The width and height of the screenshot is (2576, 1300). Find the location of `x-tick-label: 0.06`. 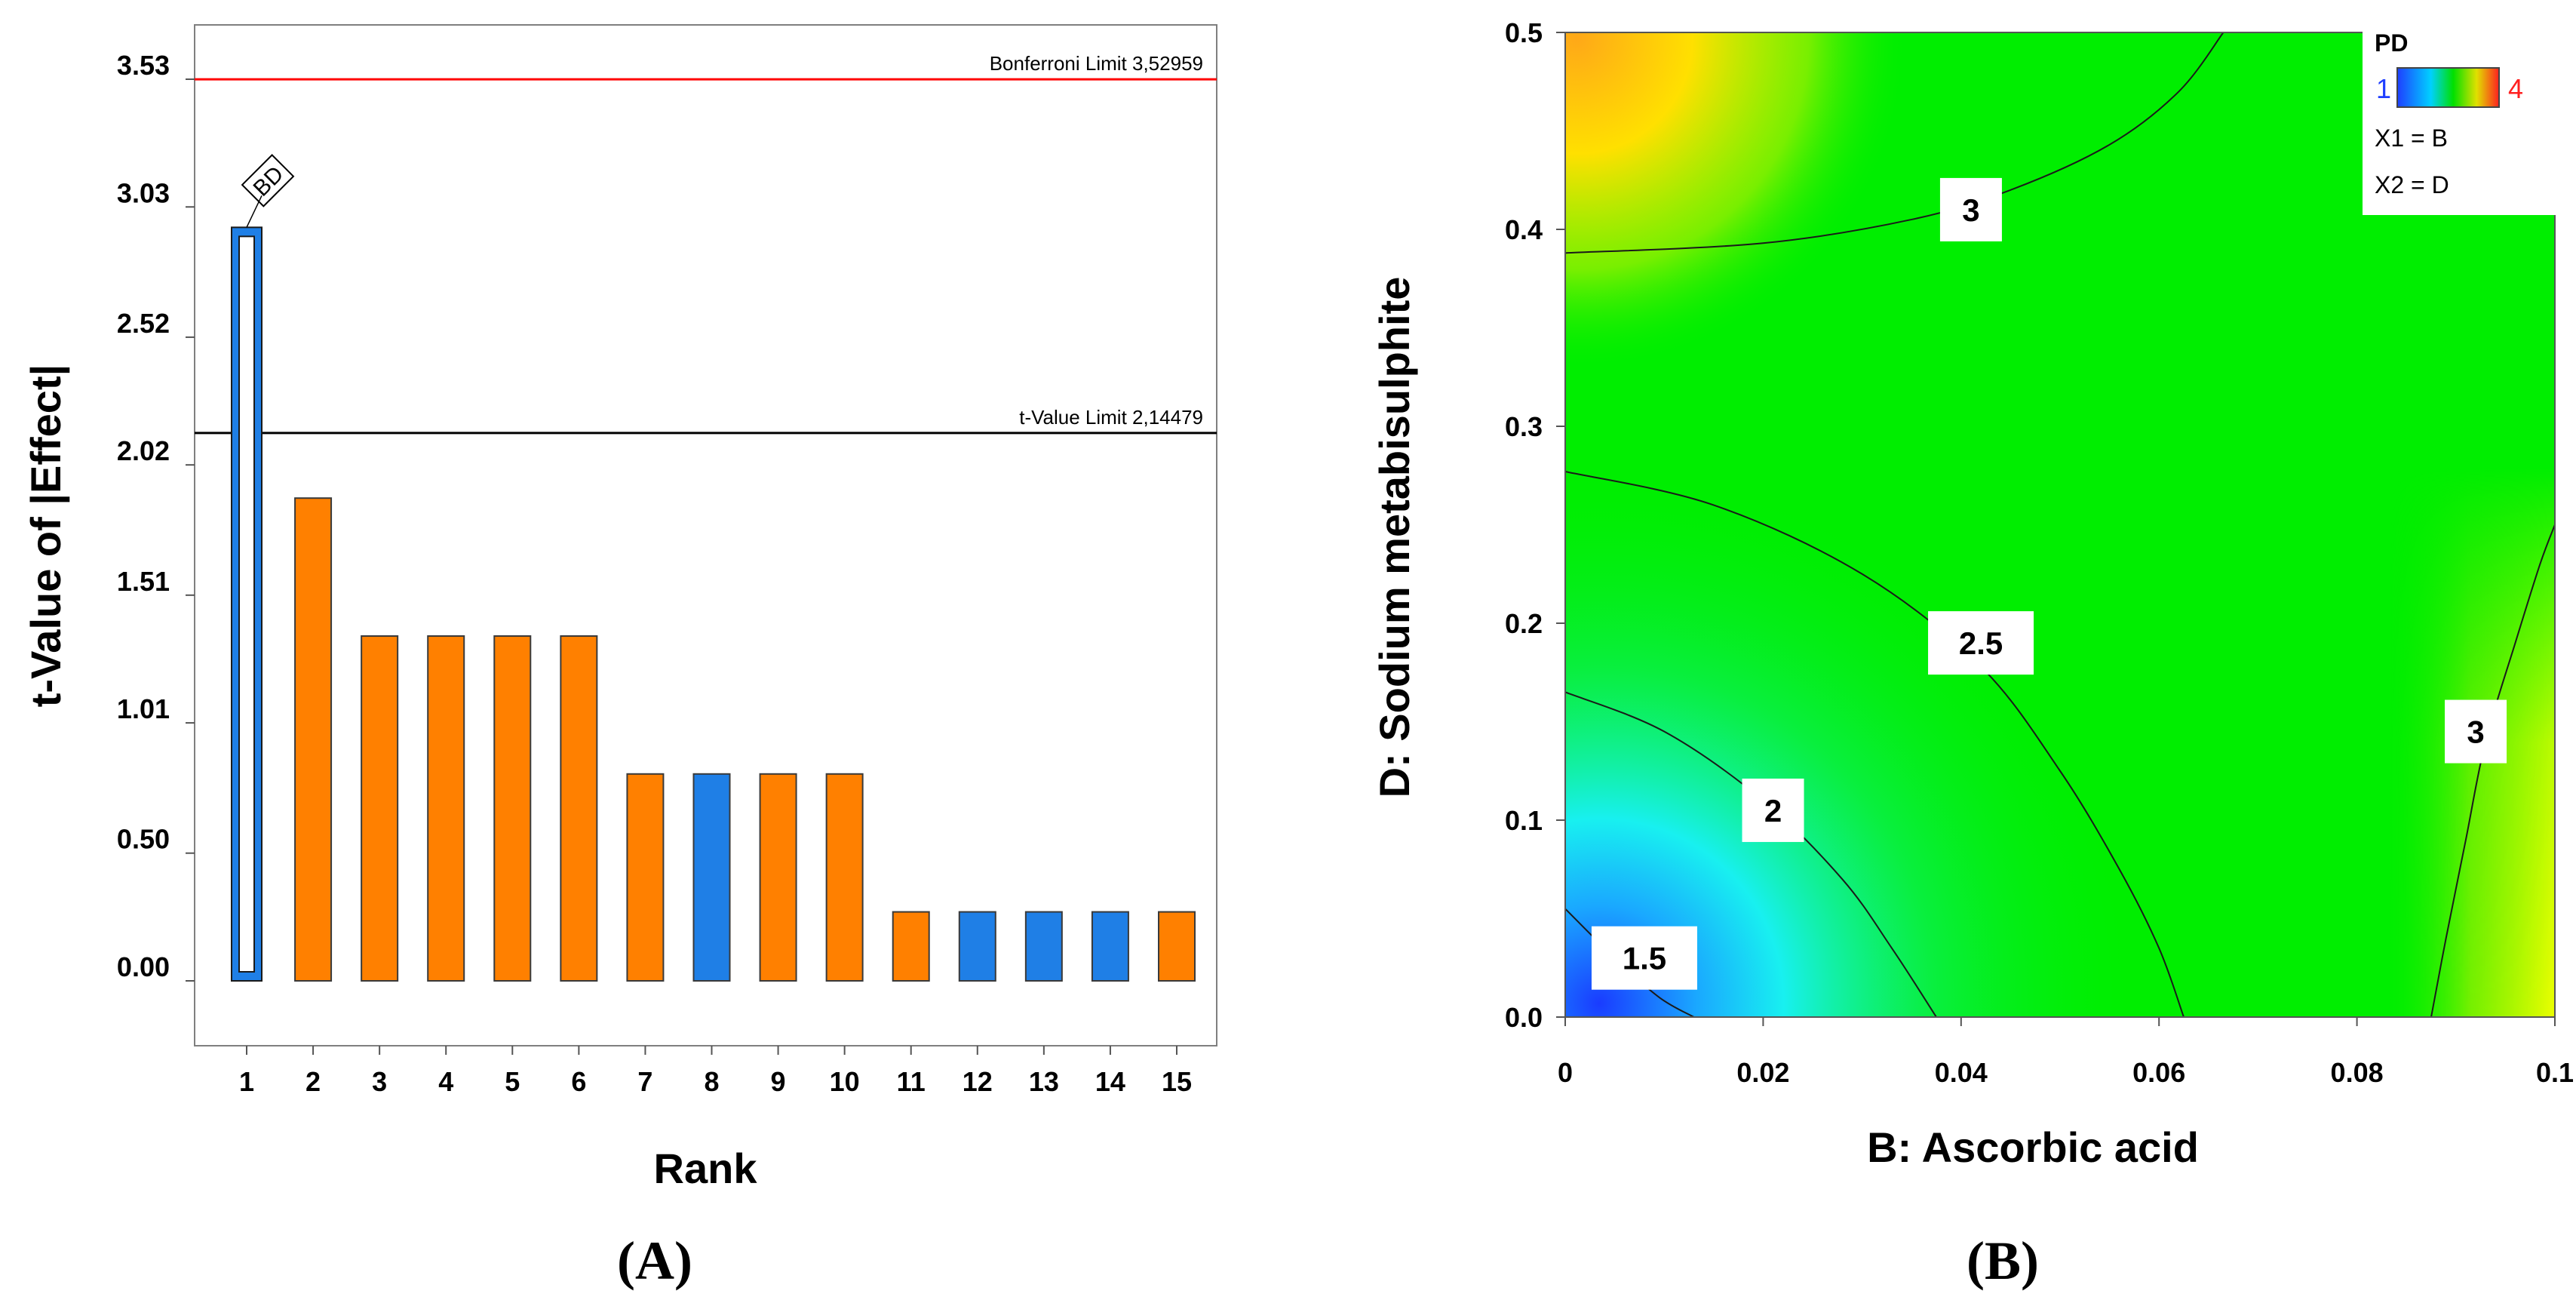

x-tick-label: 0.06 is located at coordinates (2158, 1072).